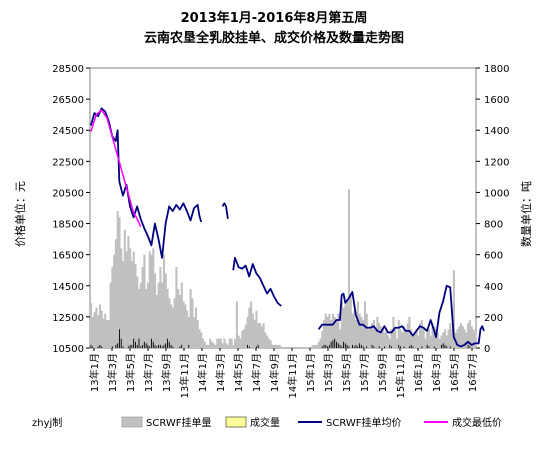  What do you see at coordinates (257, 281) in the screenshot?
I see `listing-avg-price-line` at bounding box center [257, 281].